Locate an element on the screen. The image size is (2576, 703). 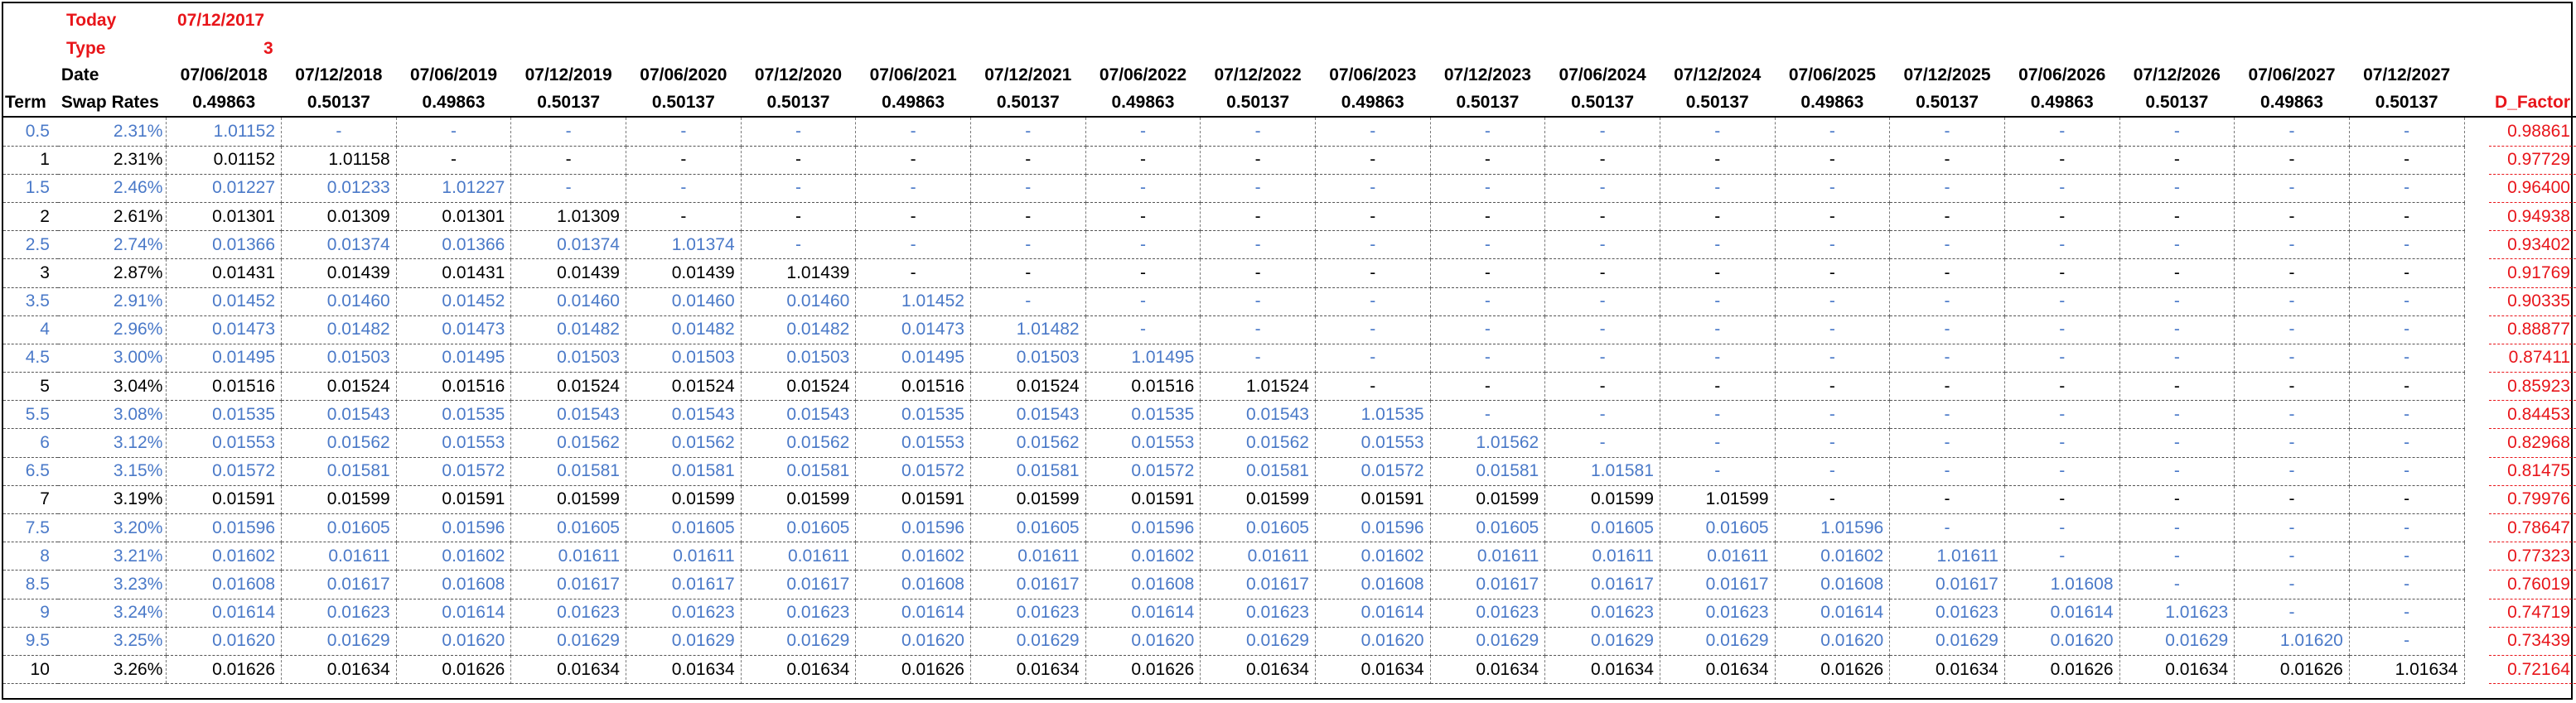
term-cell: 1 is located at coordinates (30, 160).